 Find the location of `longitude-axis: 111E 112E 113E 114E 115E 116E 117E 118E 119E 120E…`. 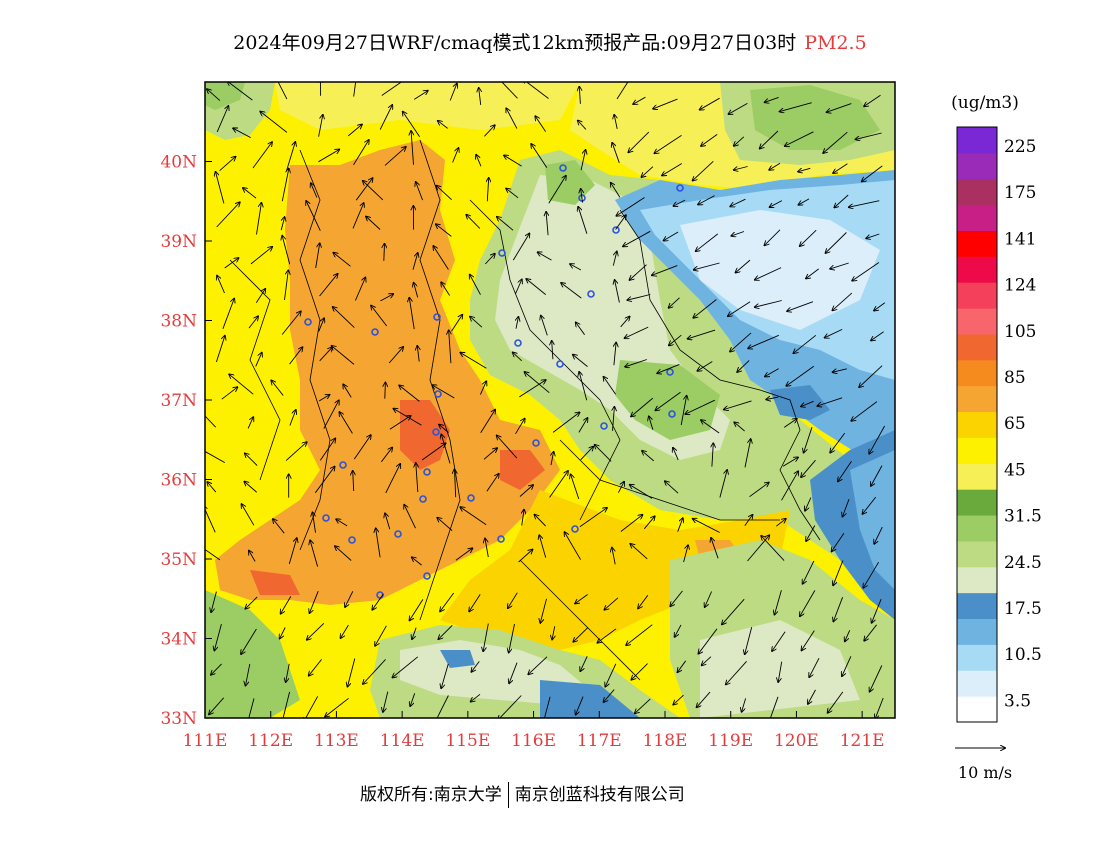

longitude-axis: 111E 112E 113E 114E 115E 116E 117E 118E 119E 120E… is located at coordinates (534, 731).